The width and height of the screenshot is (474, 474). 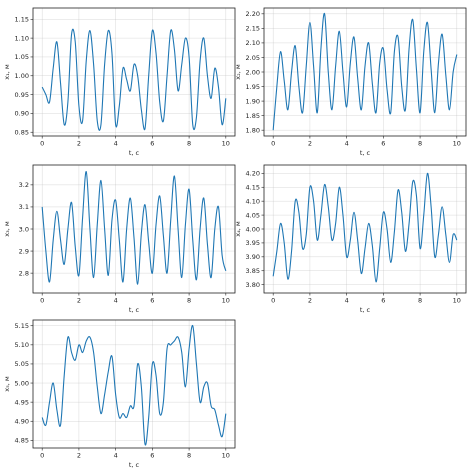 I want to click on y-tick-label: 3.1, so click(x=24, y=207).